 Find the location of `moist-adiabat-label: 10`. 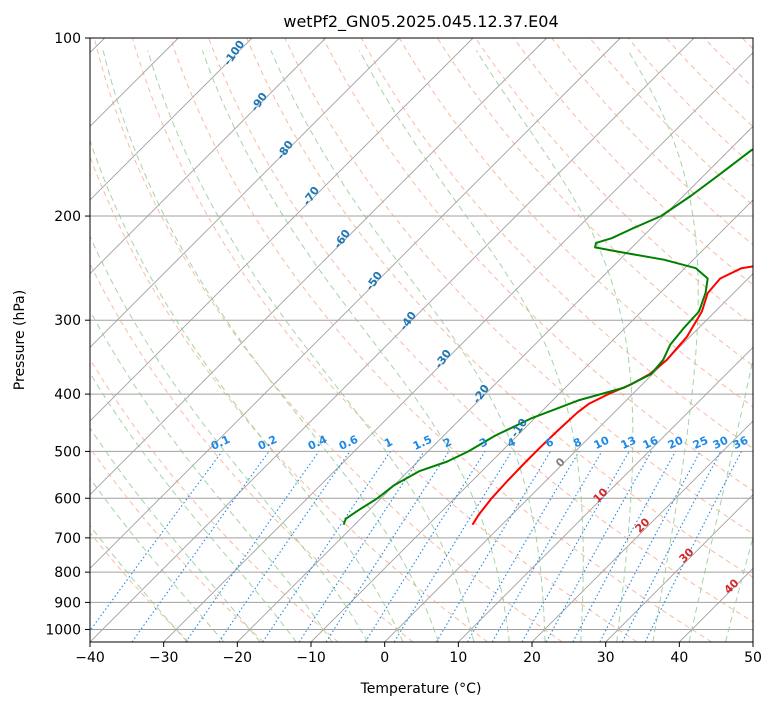

moist-adiabat-label: 10 is located at coordinates (601, 495).